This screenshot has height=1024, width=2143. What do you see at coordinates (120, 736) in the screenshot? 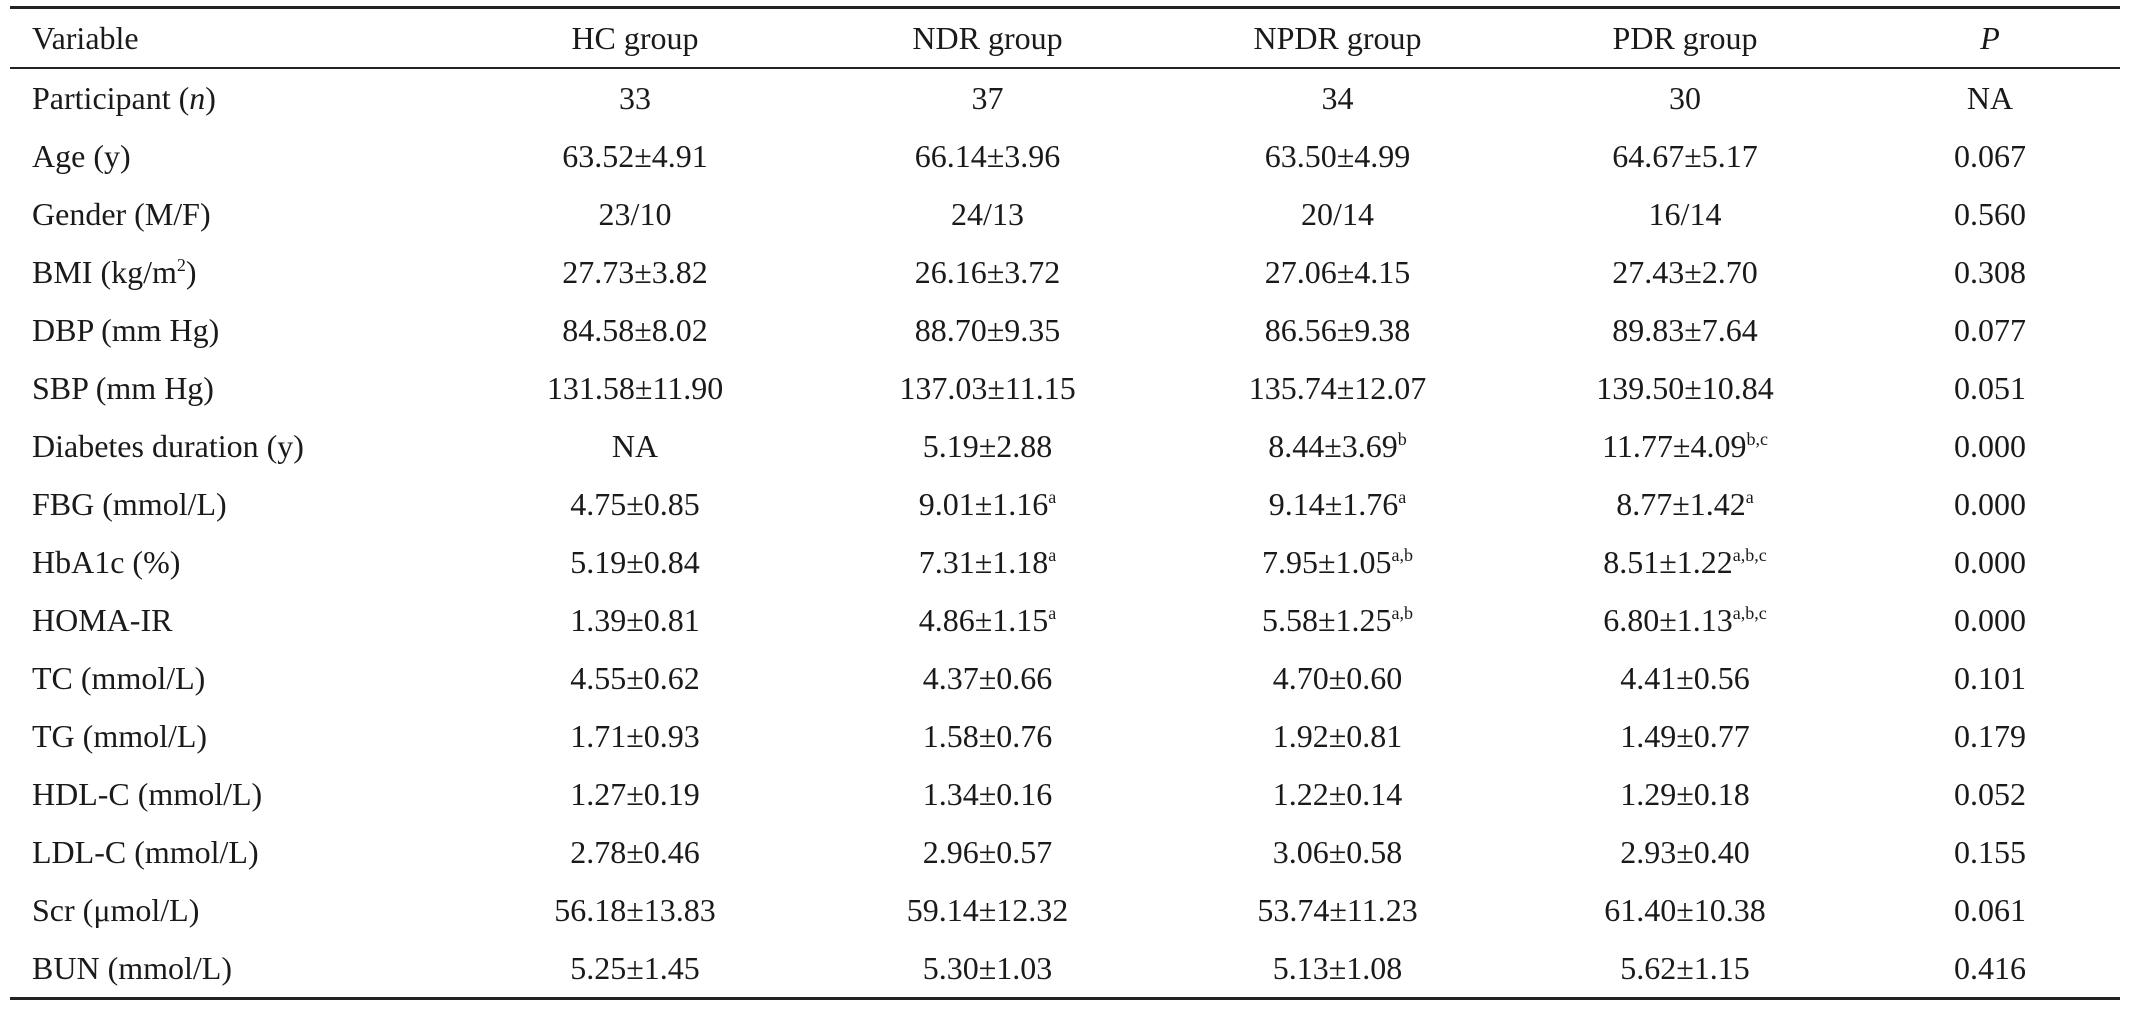
I see `variable-label: TG (mmol/L)` at bounding box center [120, 736].